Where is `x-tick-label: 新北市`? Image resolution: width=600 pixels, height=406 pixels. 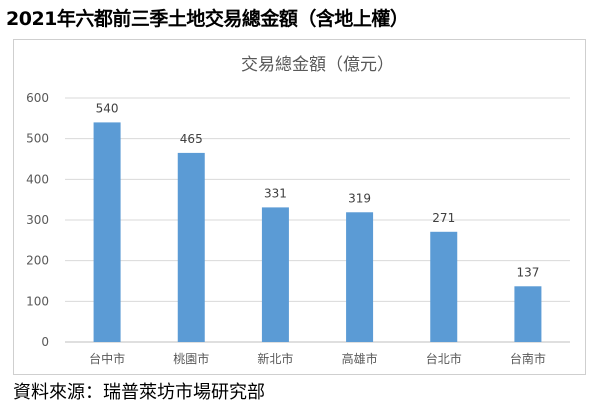 x-tick-label: 新北市 is located at coordinates (275, 358).